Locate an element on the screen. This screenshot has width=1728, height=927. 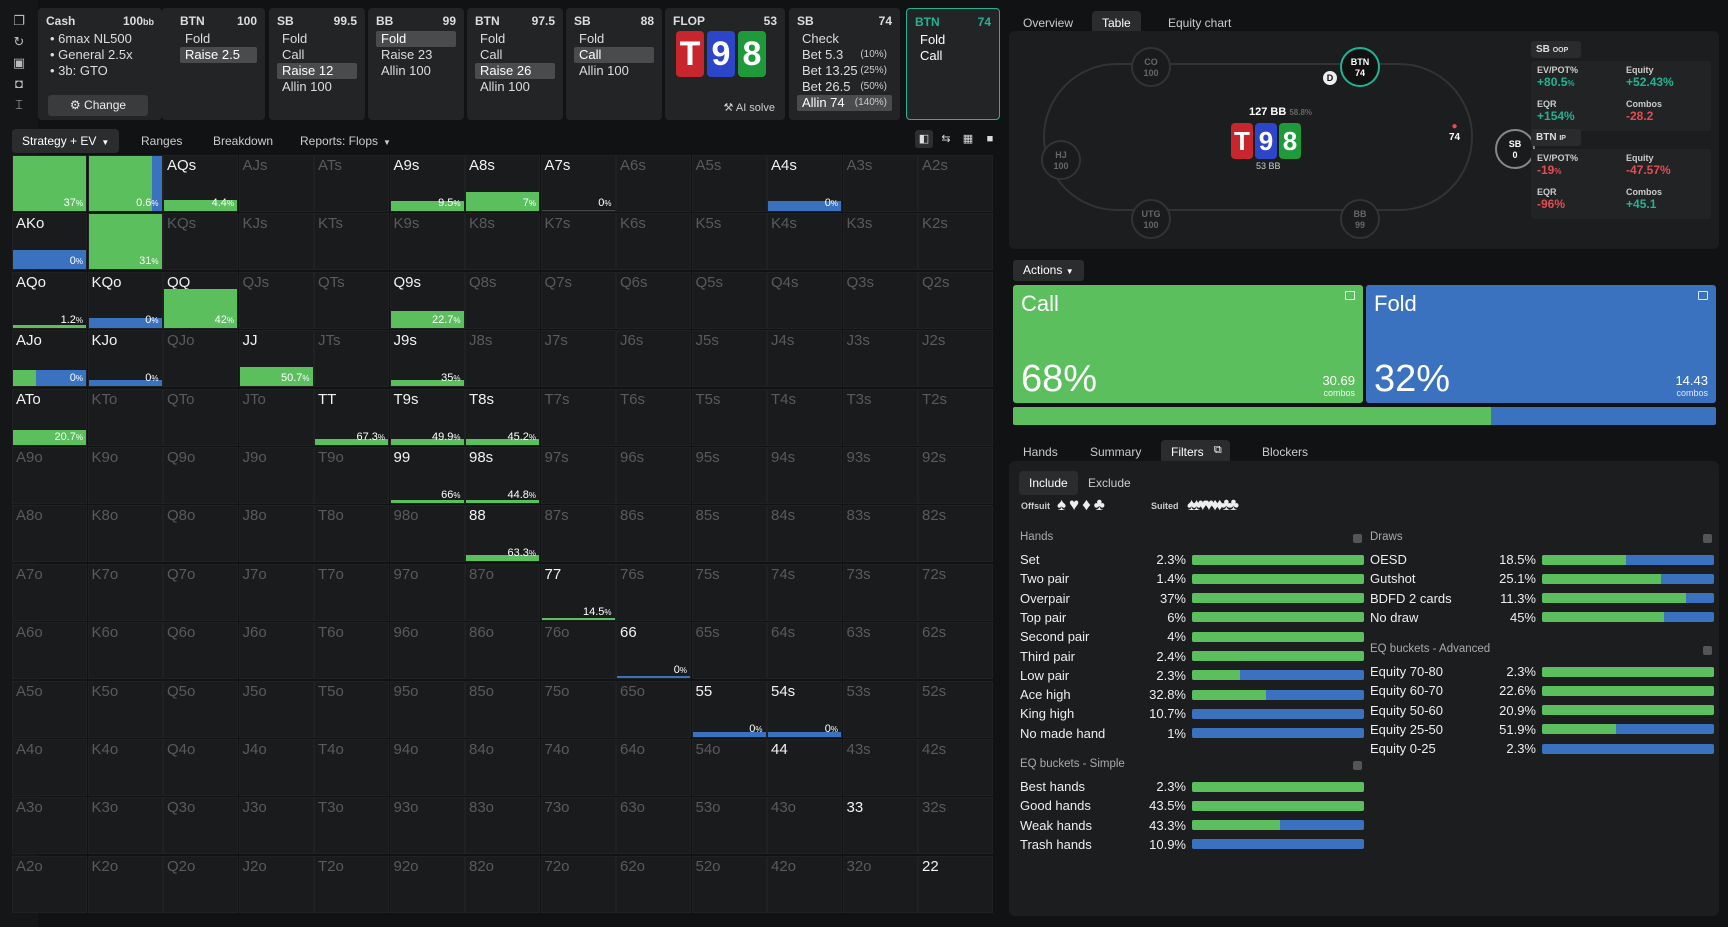
filter-tab-0: Hands is located at coordinates (1040, 452).